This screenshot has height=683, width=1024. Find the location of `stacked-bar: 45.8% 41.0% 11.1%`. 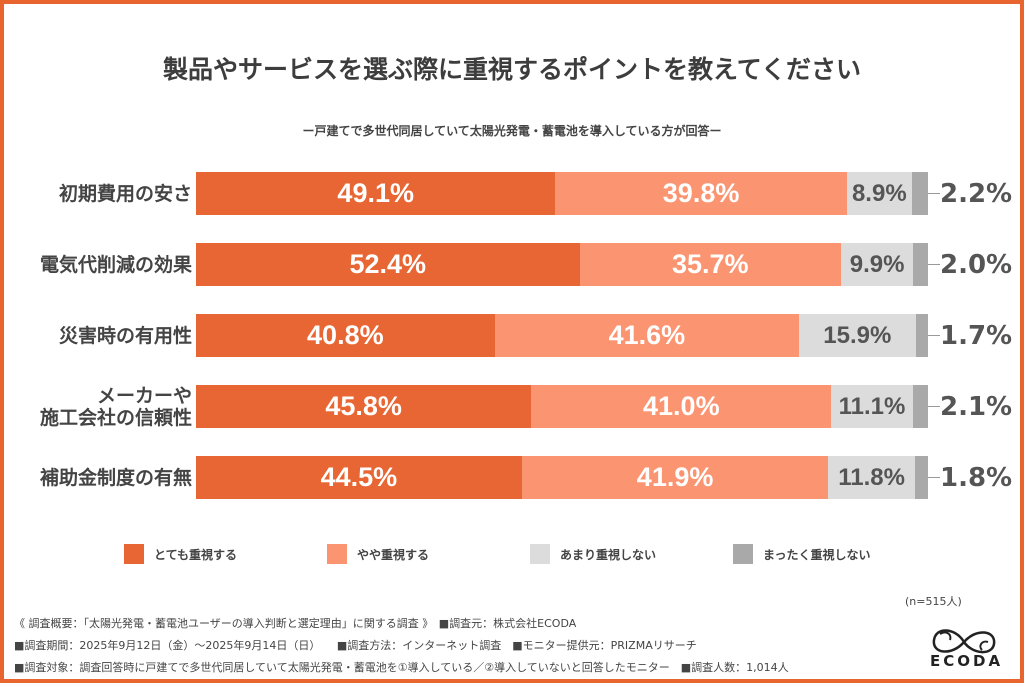

stacked-bar: 45.8% 41.0% 11.1% is located at coordinates (562, 406).